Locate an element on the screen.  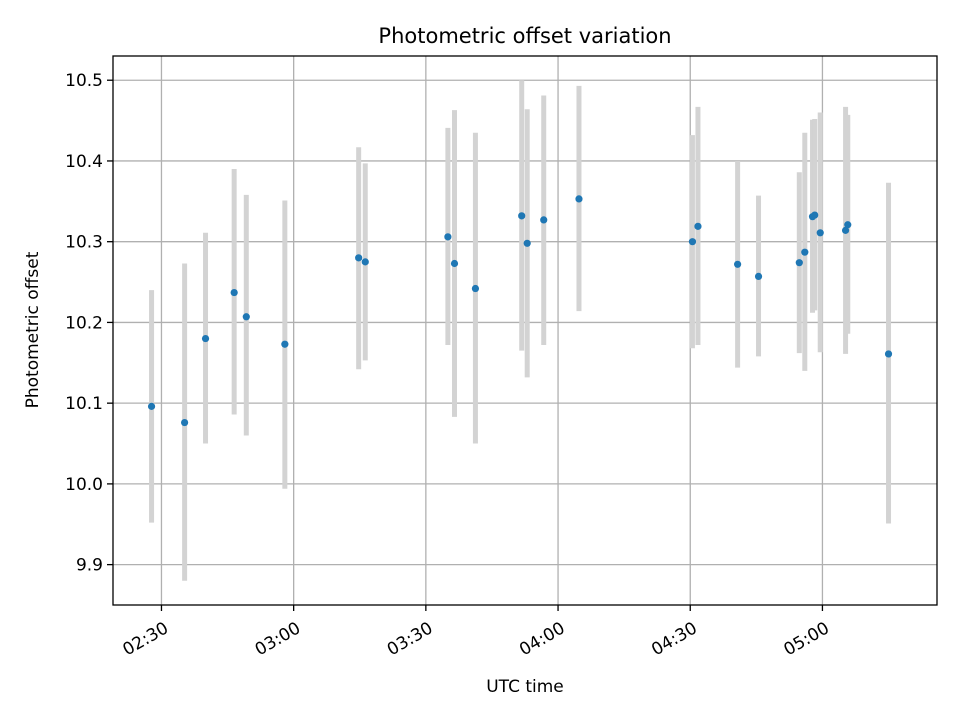
y-tick-label: 10.3 is located at coordinates (84, 243).